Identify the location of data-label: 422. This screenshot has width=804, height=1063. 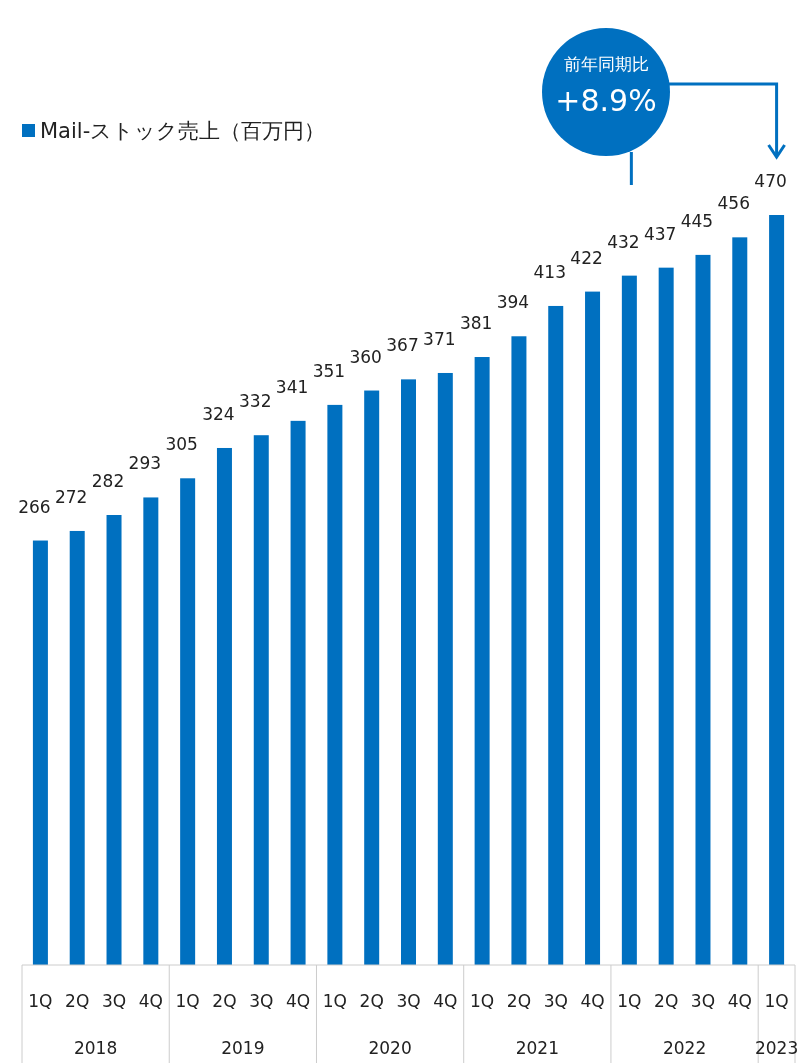
(586, 257).